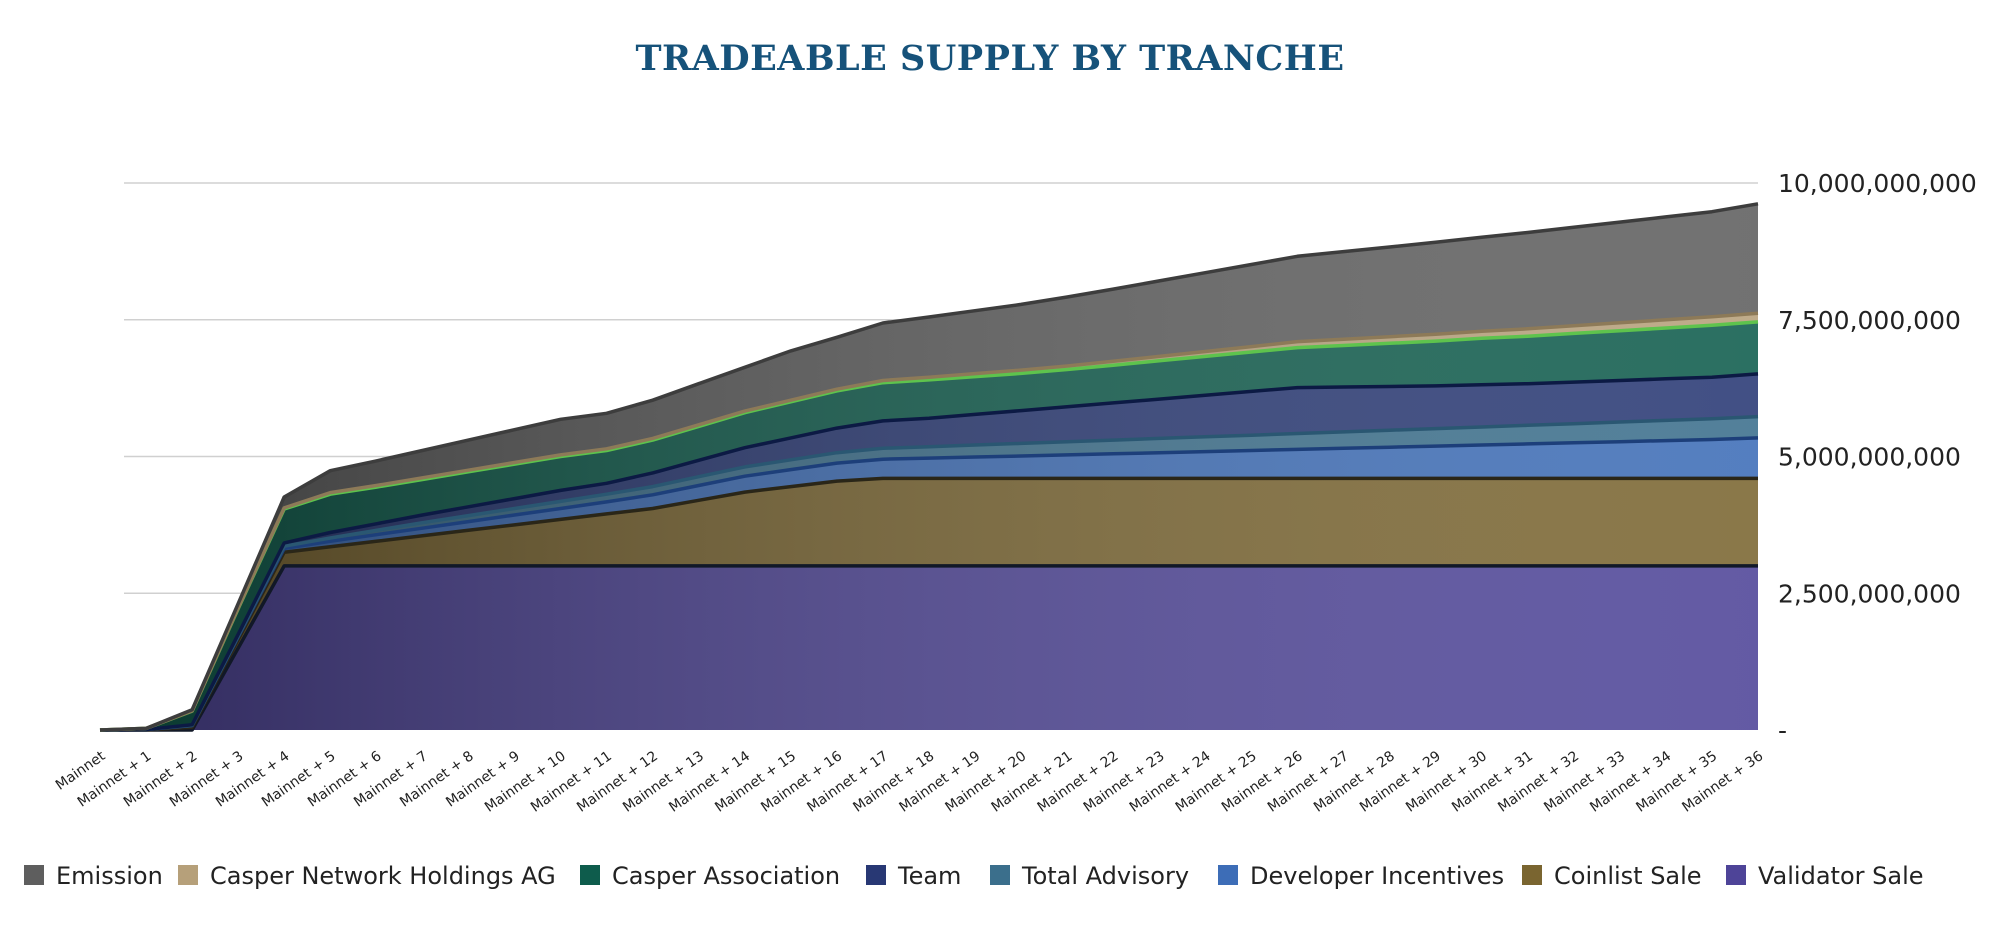 This screenshot has height=933, width=2001. I want to click on legend-item-emission: Emission, so click(93, 876).